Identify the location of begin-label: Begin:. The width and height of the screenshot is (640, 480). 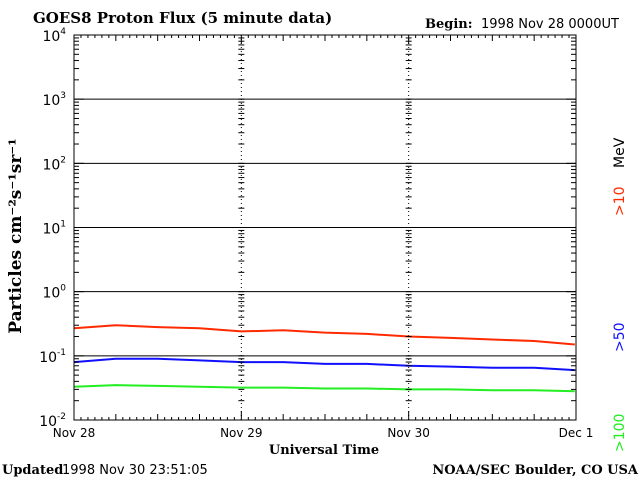
(449, 24).